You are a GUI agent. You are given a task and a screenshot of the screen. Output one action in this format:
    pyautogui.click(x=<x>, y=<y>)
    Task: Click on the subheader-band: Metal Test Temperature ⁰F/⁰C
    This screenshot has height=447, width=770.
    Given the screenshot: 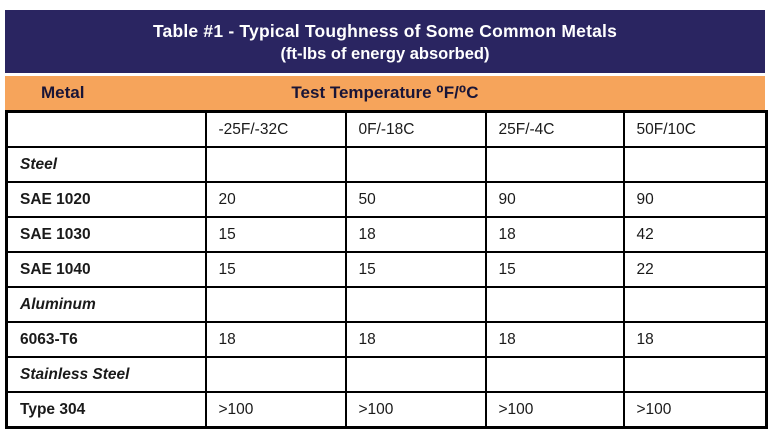 What is the action you would take?
    pyautogui.click(x=385, y=93)
    